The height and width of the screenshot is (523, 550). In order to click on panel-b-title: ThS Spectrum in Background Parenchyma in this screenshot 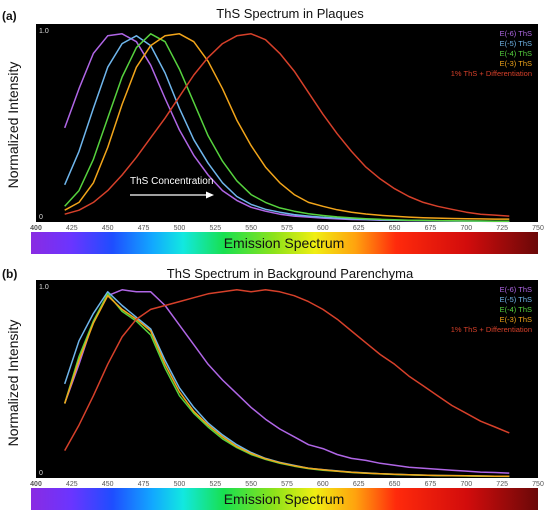, I will do `click(290, 273)`.